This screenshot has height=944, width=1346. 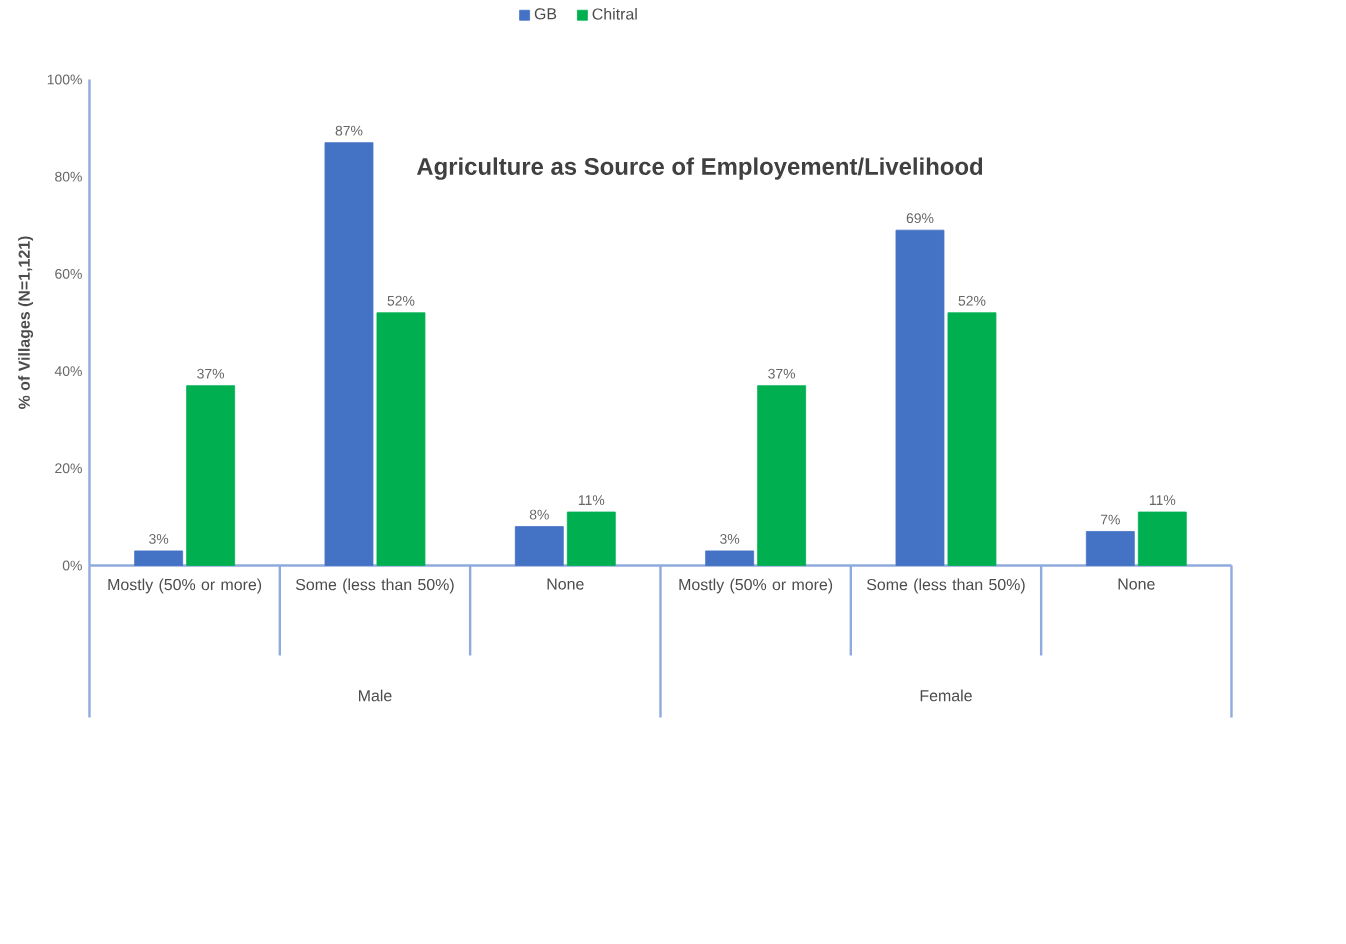 I want to click on text: Agriculture as Source of Employement/Livelihood, so click(x=699, y=168).